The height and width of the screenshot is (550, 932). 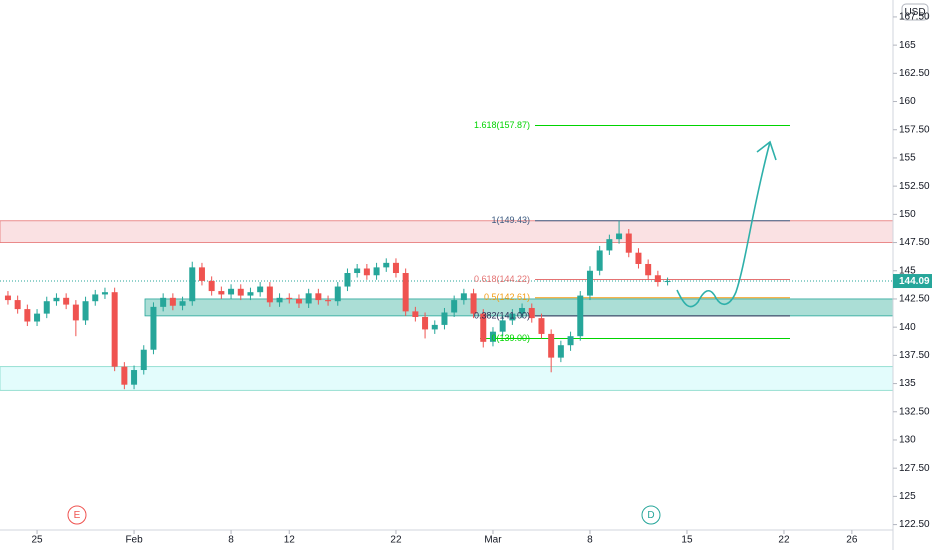 What do you see at coordinates (914, 411) in the screenshot?
I see `y-tick-label: 132.50` at bounding box center [914, 411].